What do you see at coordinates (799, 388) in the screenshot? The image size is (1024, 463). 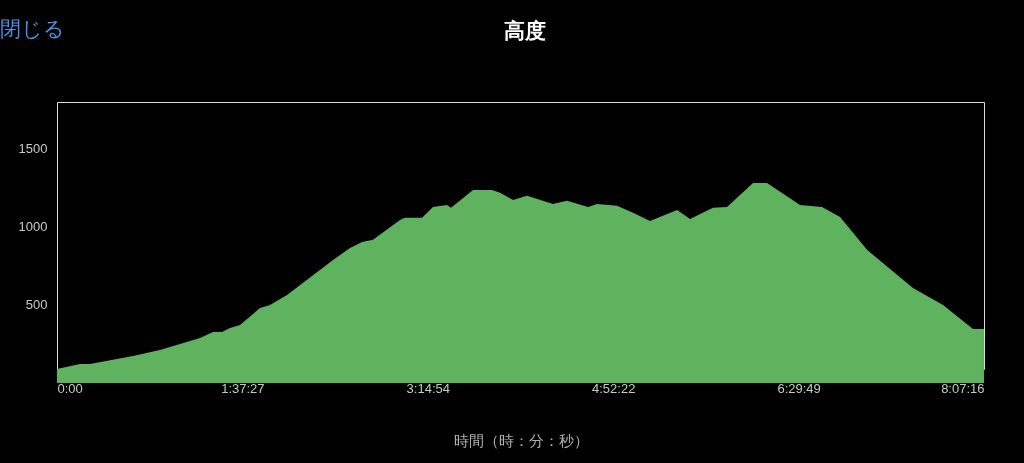 I see `x-tick-label: 6:29:49` at bounding box center [799, 388].